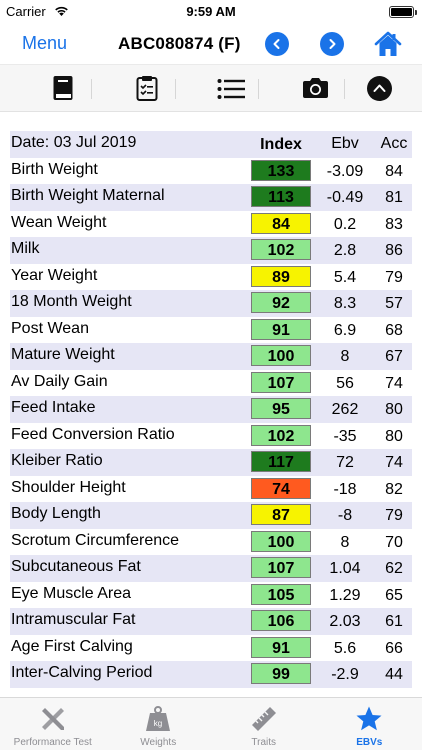 The width and height of the screenshot is (422, 750). I want to click on table-row: Shoulder Height 74 -18 82, so click(211, 489).